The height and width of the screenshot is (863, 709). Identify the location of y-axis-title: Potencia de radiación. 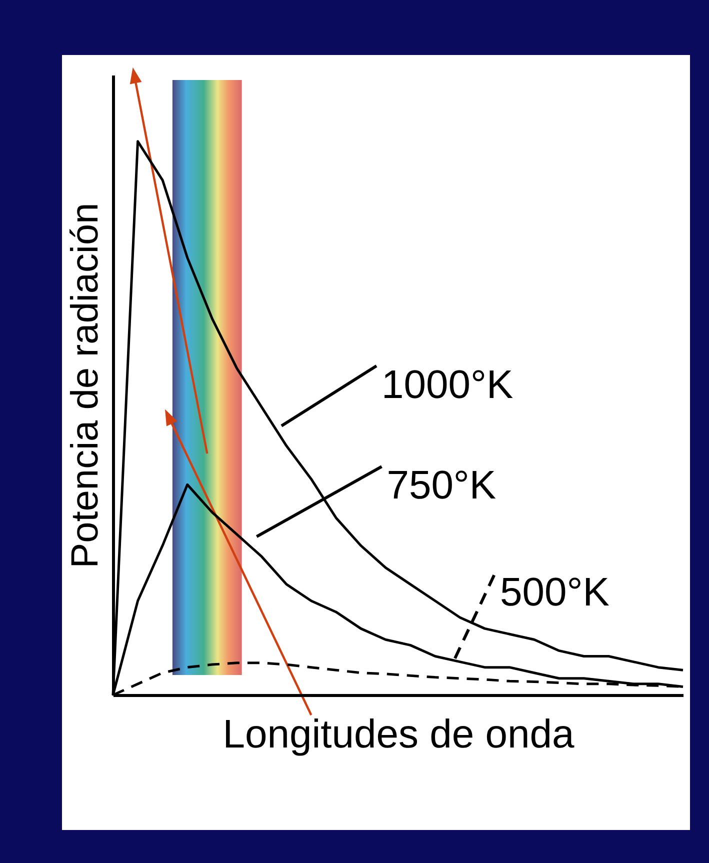
(85, 385).